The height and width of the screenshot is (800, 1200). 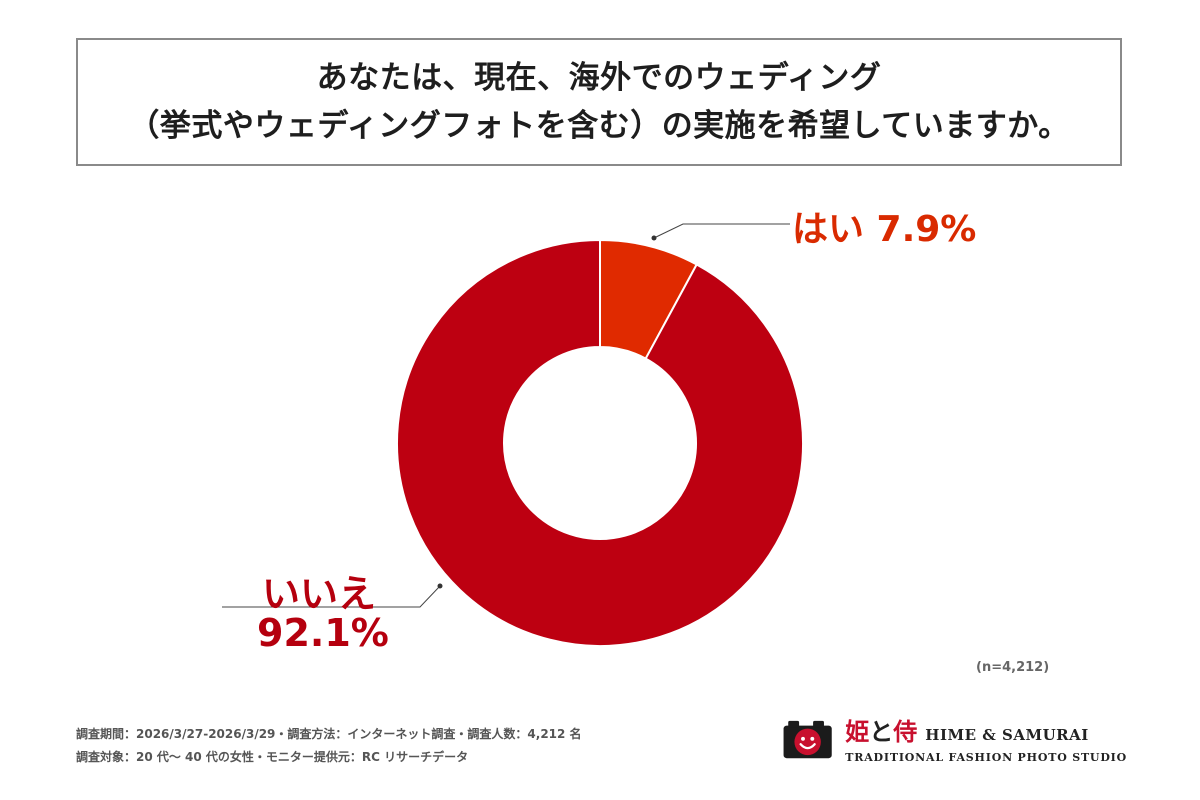 What do you see at coordinates (721, 231) in the screenshot?
I see `leader-yes-line` at bounding box center [721, 231].